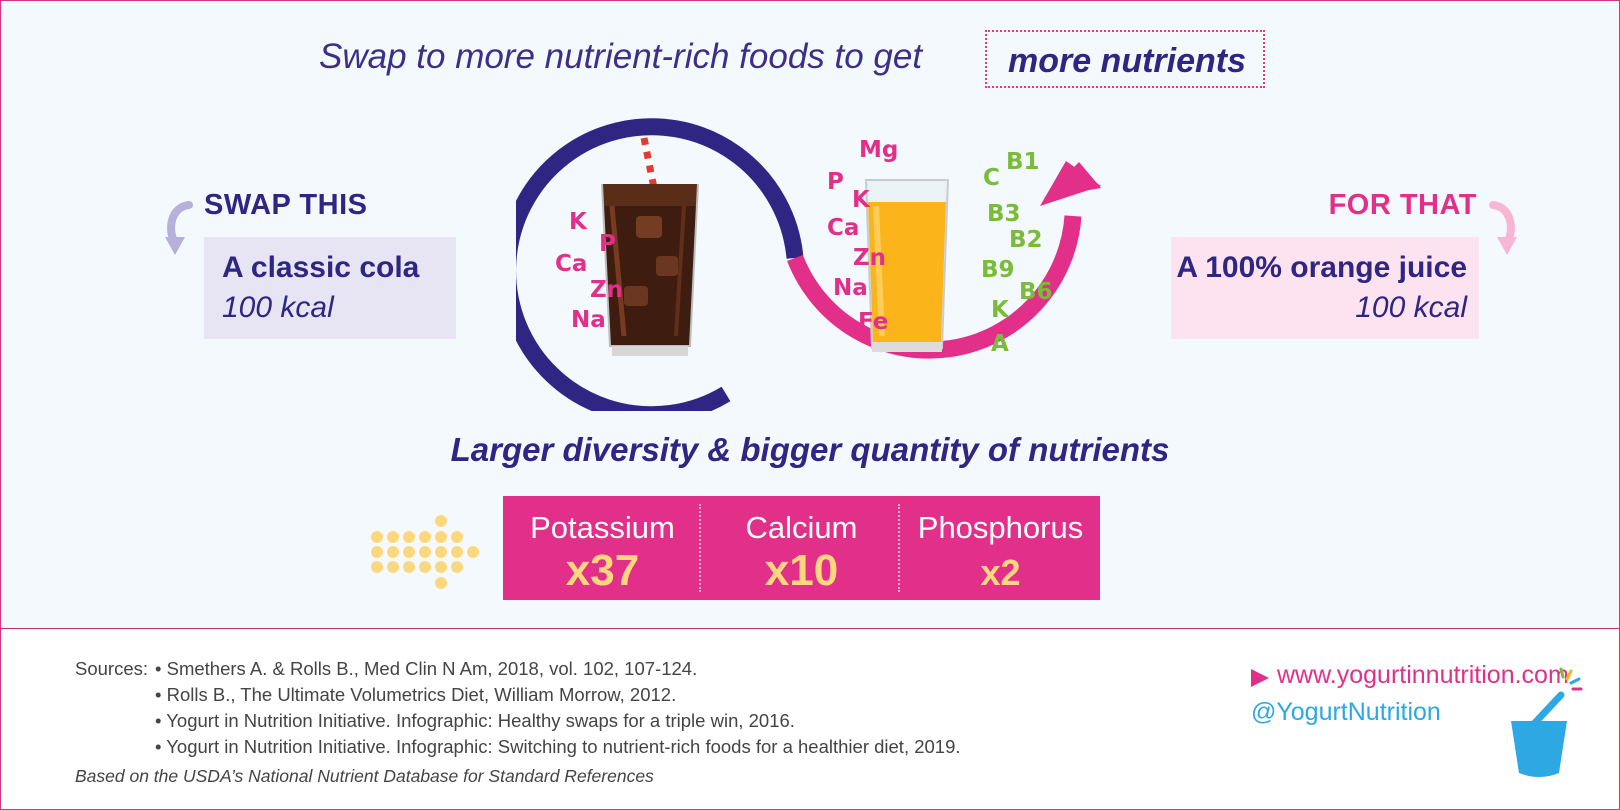 Image resolution: width=1620 pixels, height=810 pixels. I want to click on highlight-text: more nutrients, so click(1127, 61).